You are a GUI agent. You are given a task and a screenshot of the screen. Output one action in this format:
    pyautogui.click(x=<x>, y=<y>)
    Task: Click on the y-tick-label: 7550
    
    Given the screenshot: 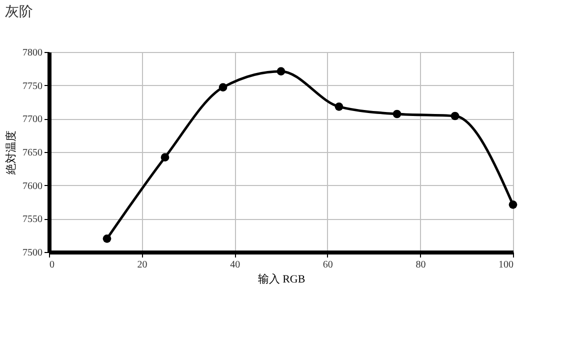 What is the action you would take?
    pyautogui.click(x=32, y=220)
    